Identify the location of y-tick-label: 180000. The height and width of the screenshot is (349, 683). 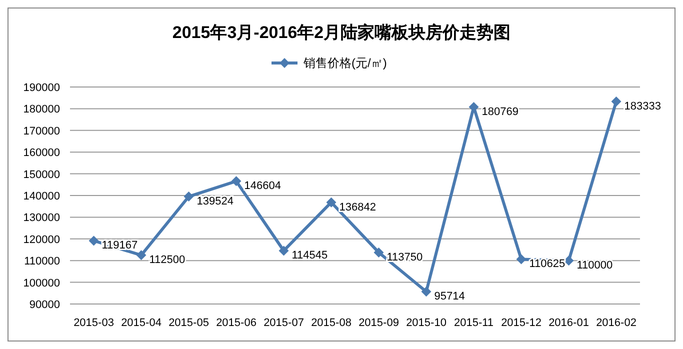
(41, 110).